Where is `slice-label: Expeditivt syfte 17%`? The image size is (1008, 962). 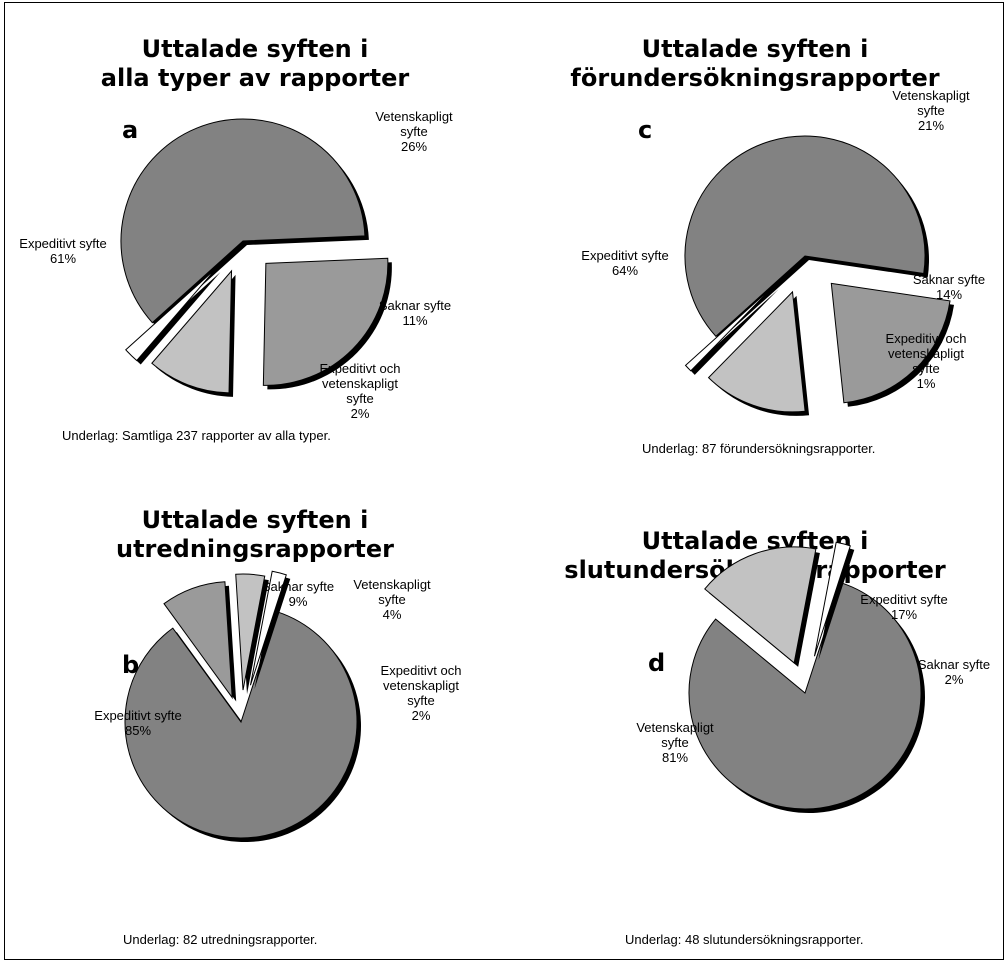
slice-label: Expeditivt syfte 17% is located at coordinates (903, 607).